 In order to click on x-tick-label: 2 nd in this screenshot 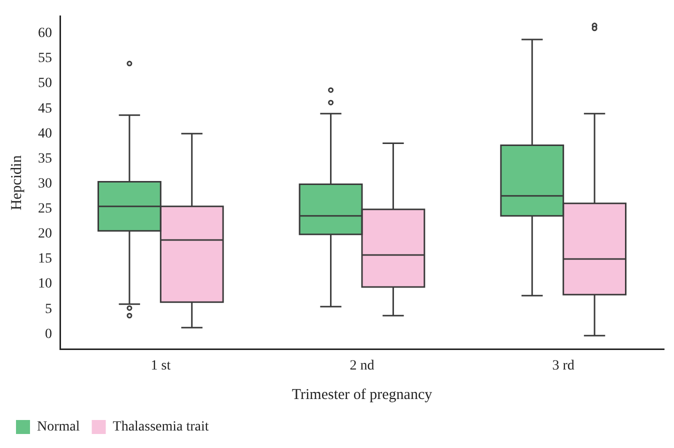, I will do `click(362, 366)`.